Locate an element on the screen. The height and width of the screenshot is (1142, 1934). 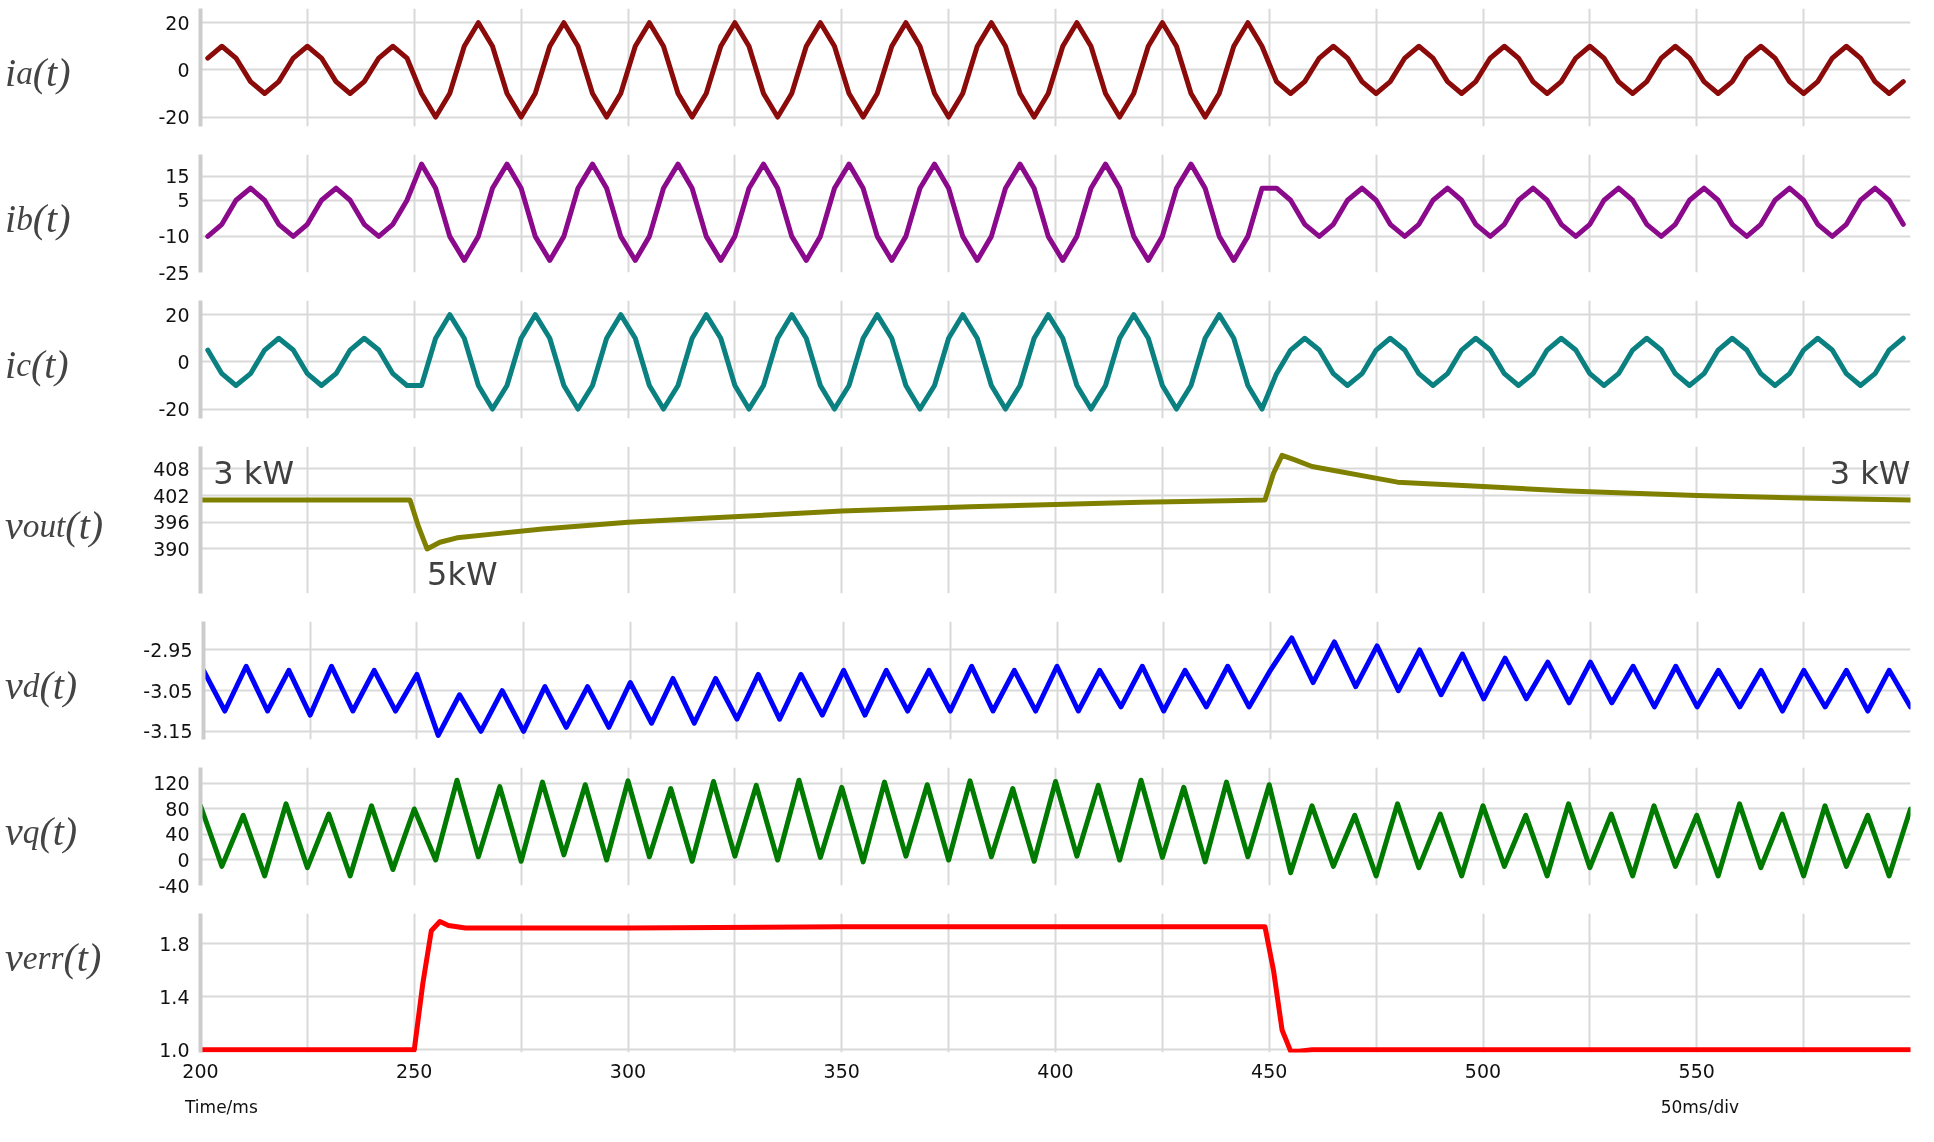
x-axis-title: Time/ms is located at coordinates (221, 1107).